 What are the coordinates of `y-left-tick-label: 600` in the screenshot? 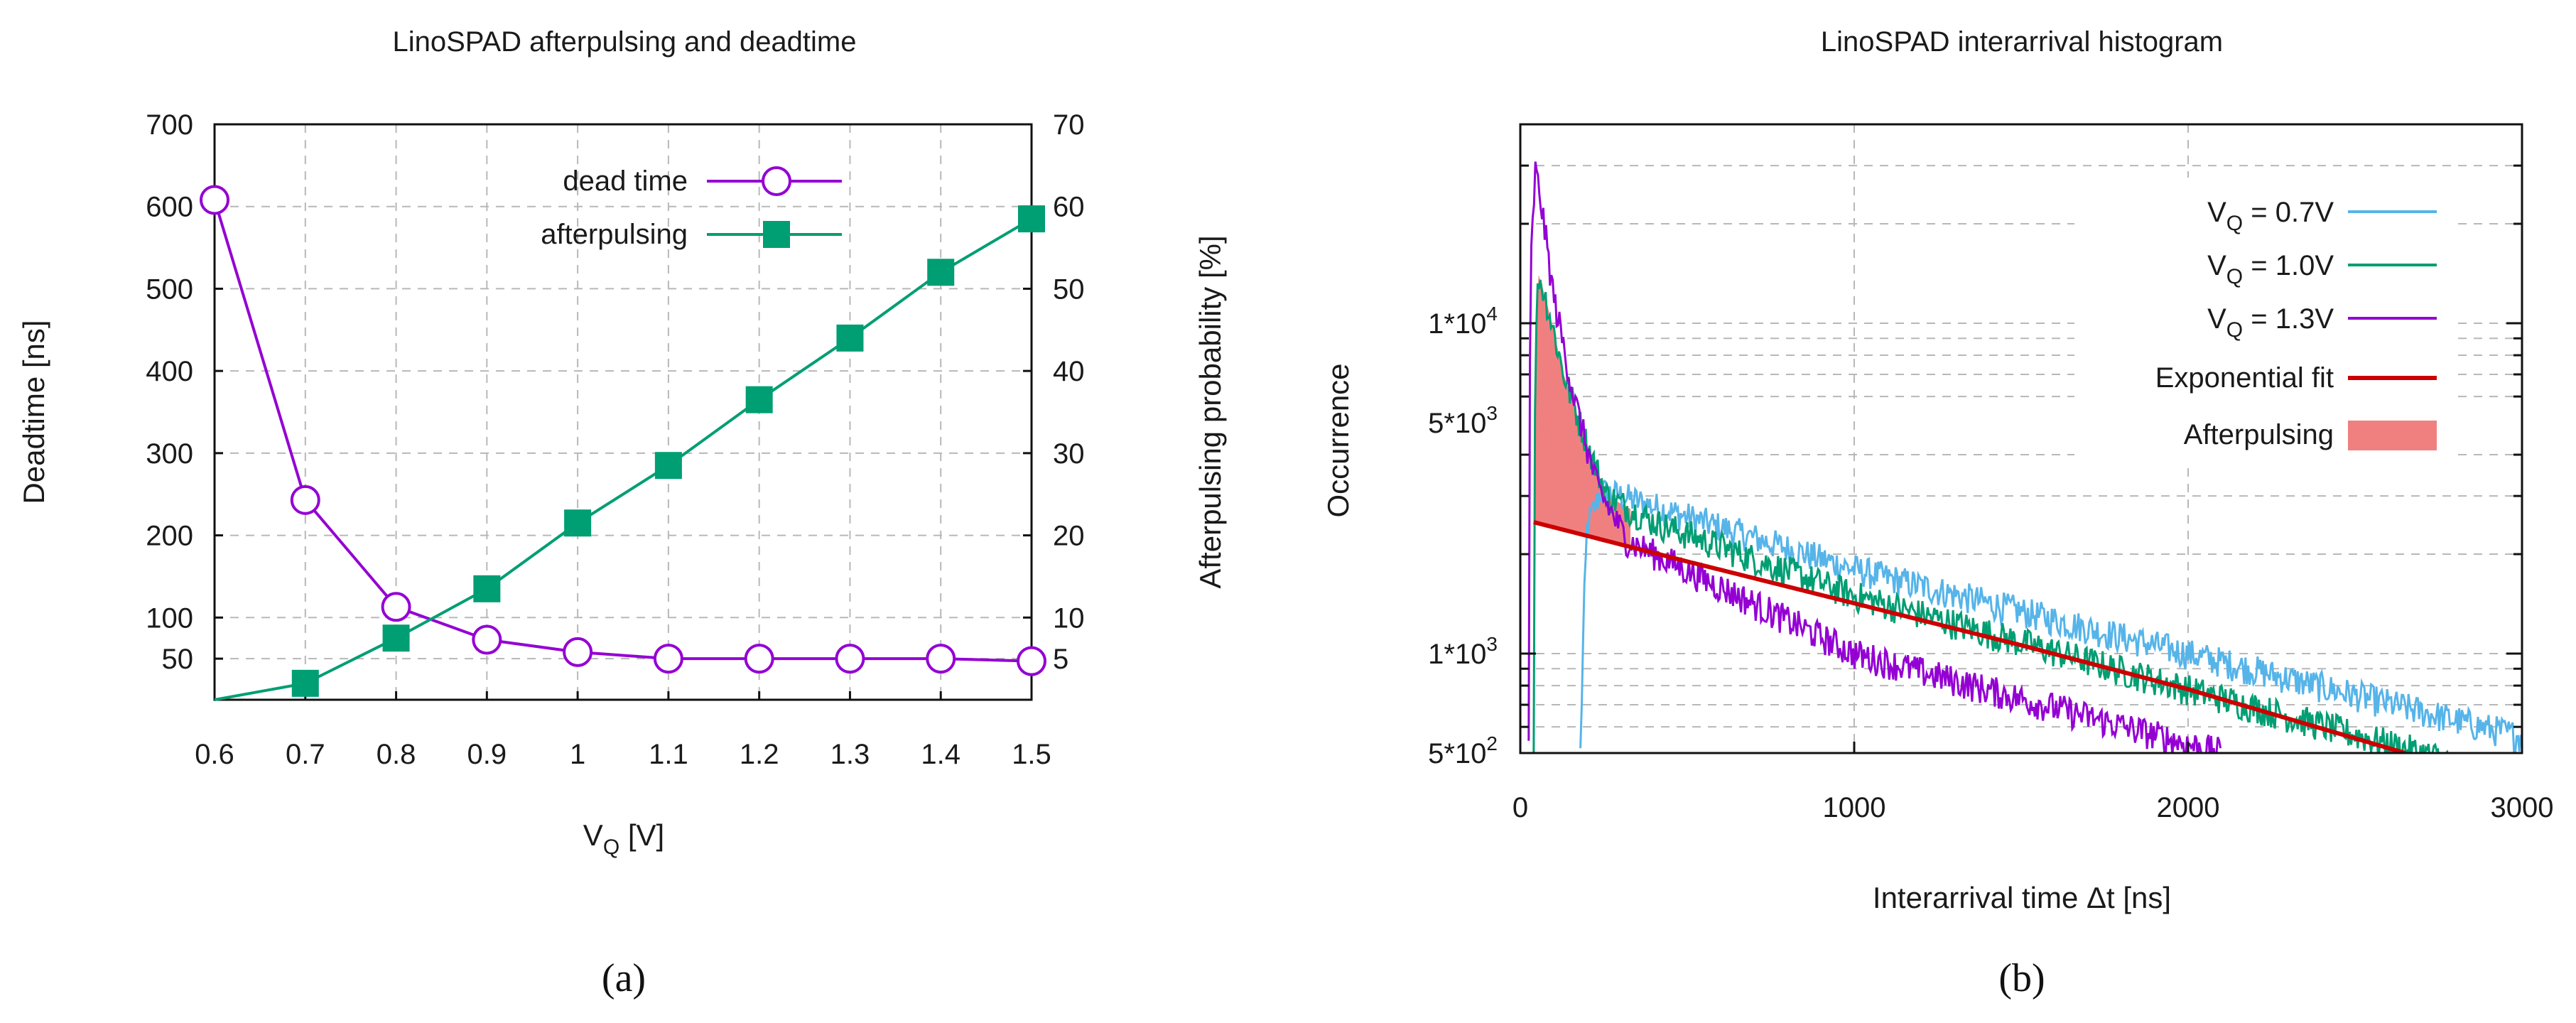 It's located at (169, 208).